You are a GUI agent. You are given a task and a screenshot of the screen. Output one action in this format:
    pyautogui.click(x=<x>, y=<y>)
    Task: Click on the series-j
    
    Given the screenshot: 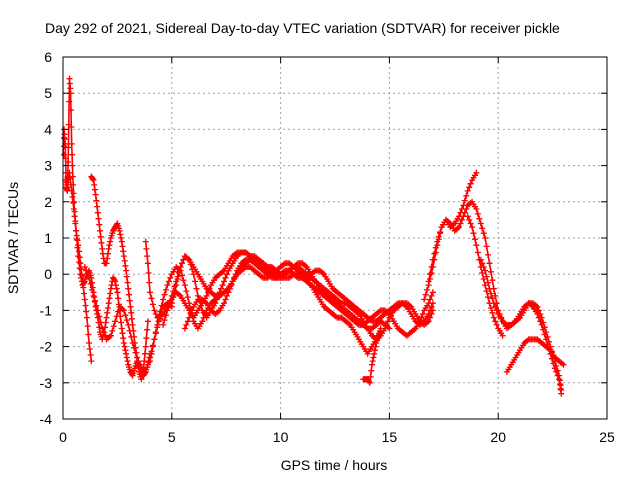 What is the action you would take?
    pyautogui.click(x=372, y=355)
    